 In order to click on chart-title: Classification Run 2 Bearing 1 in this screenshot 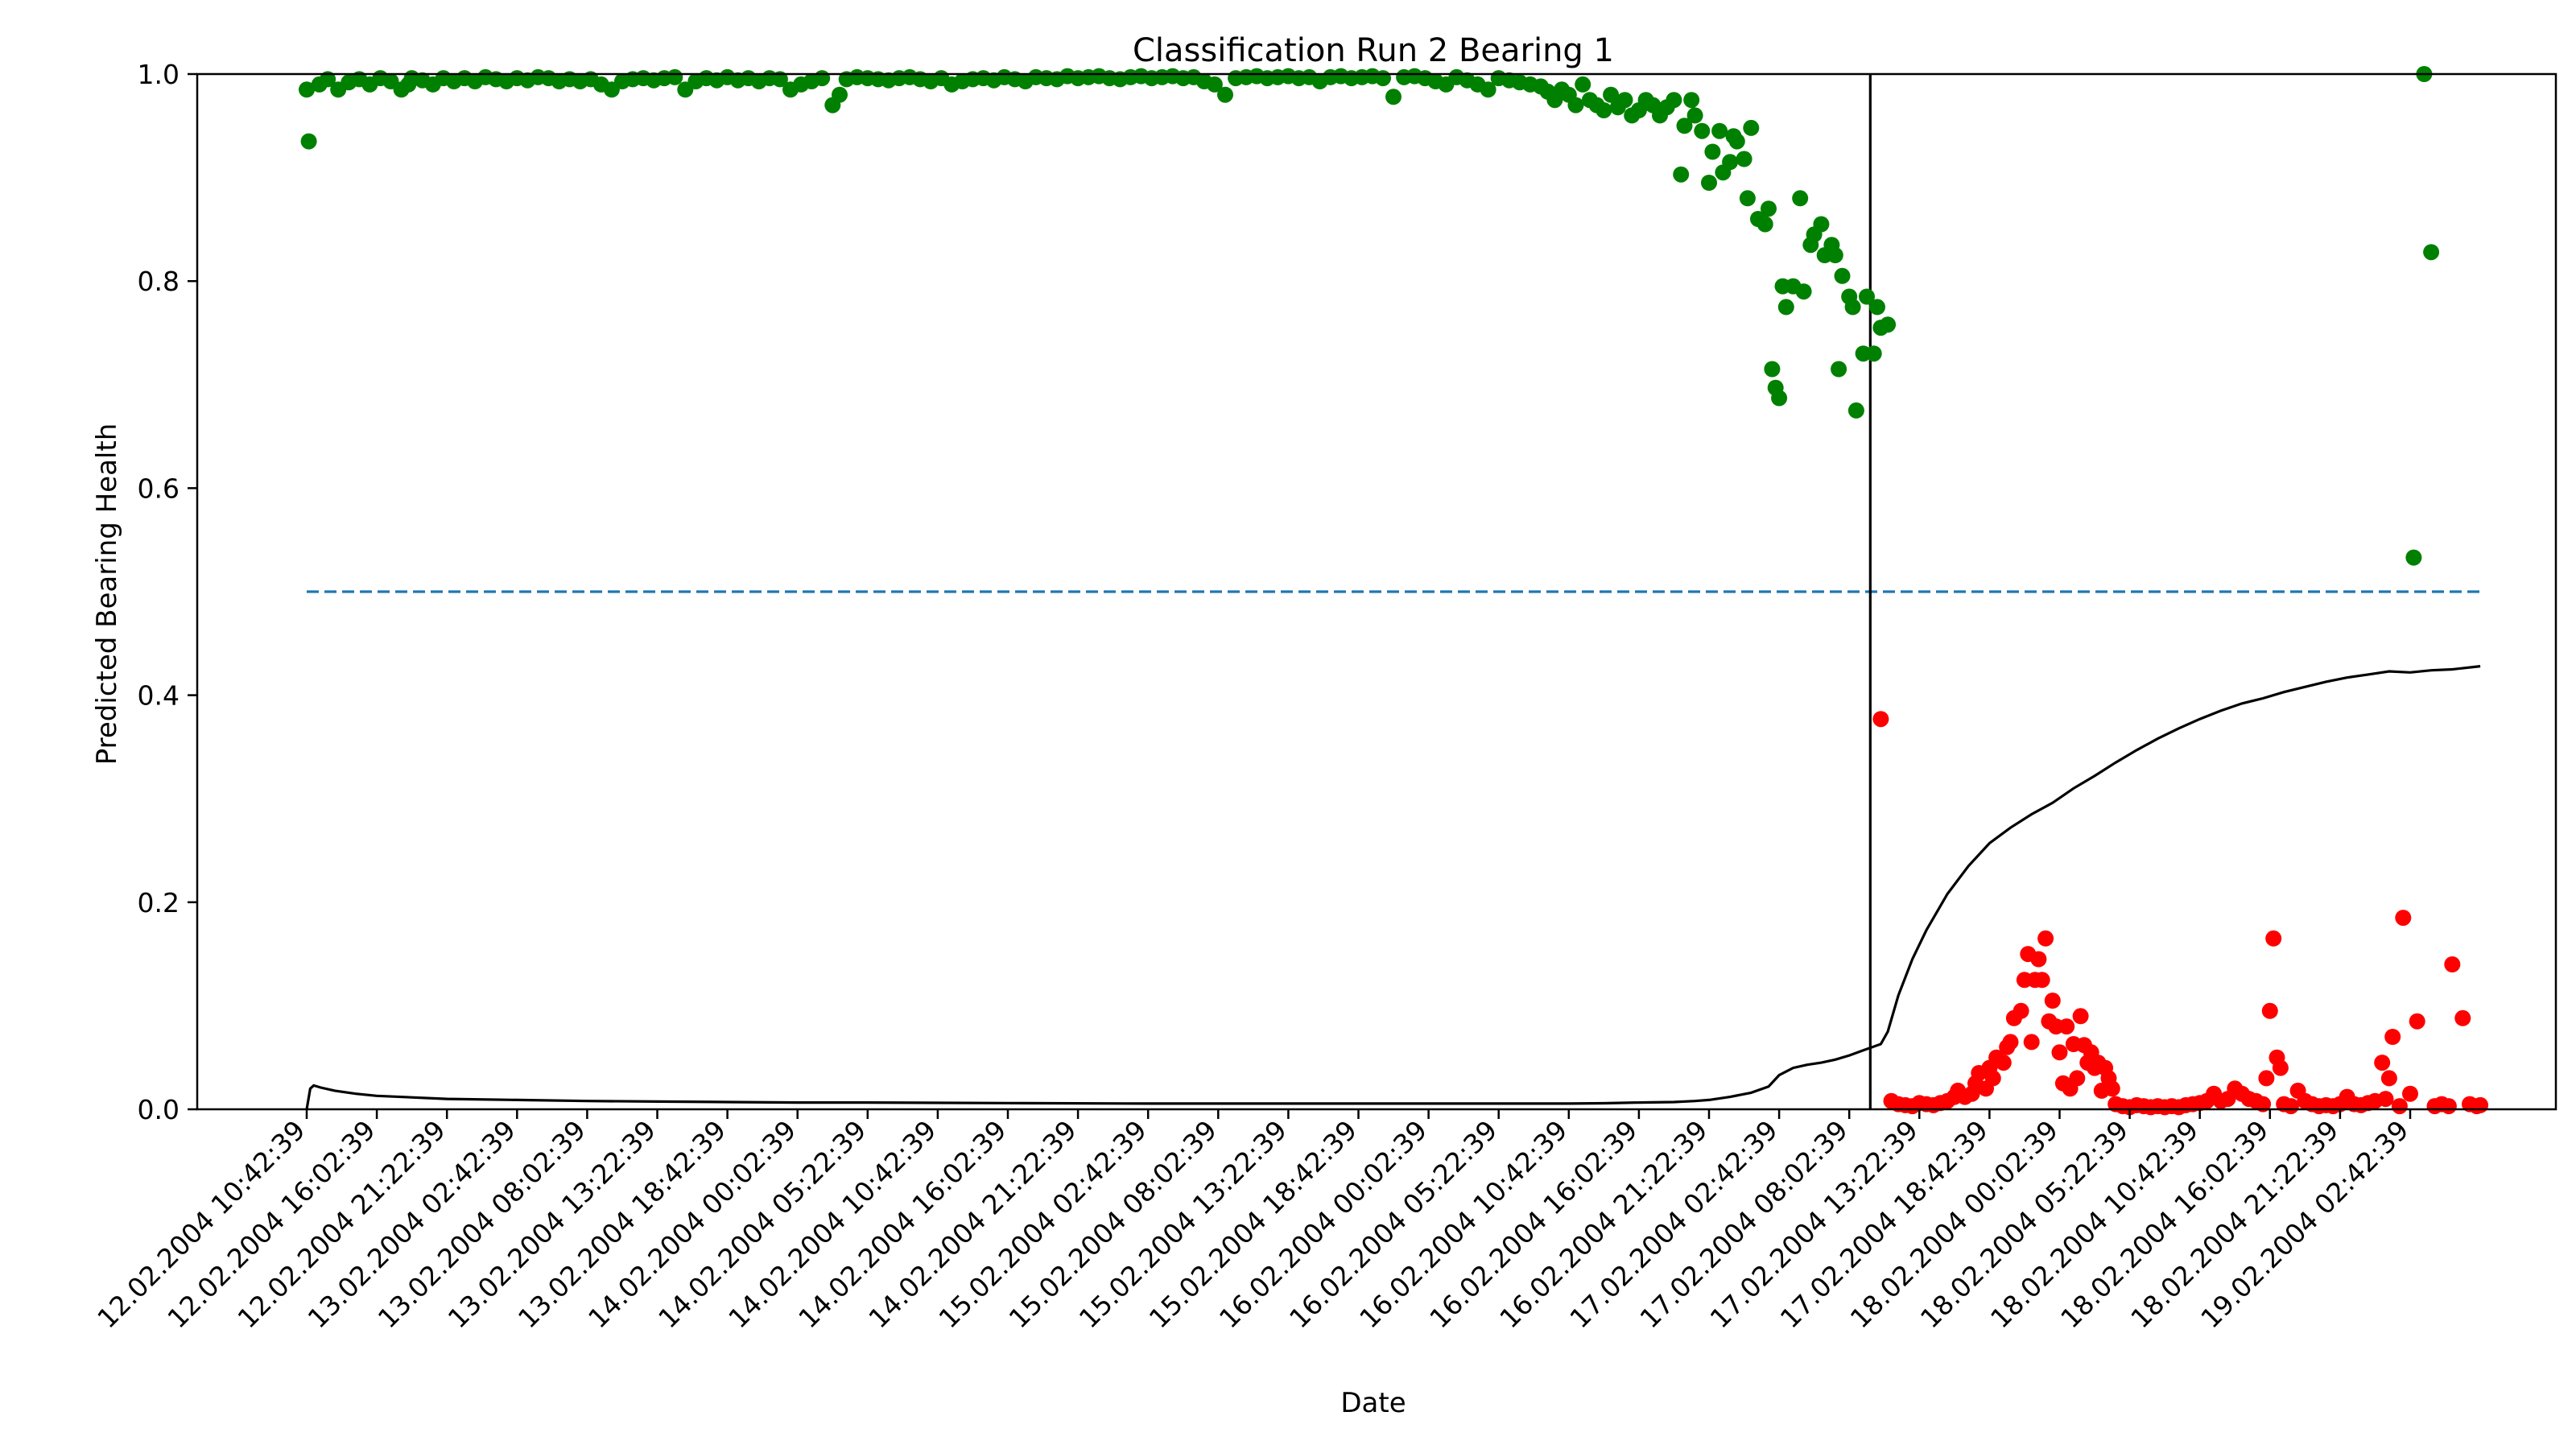, I will do `click(1373, 50)`.